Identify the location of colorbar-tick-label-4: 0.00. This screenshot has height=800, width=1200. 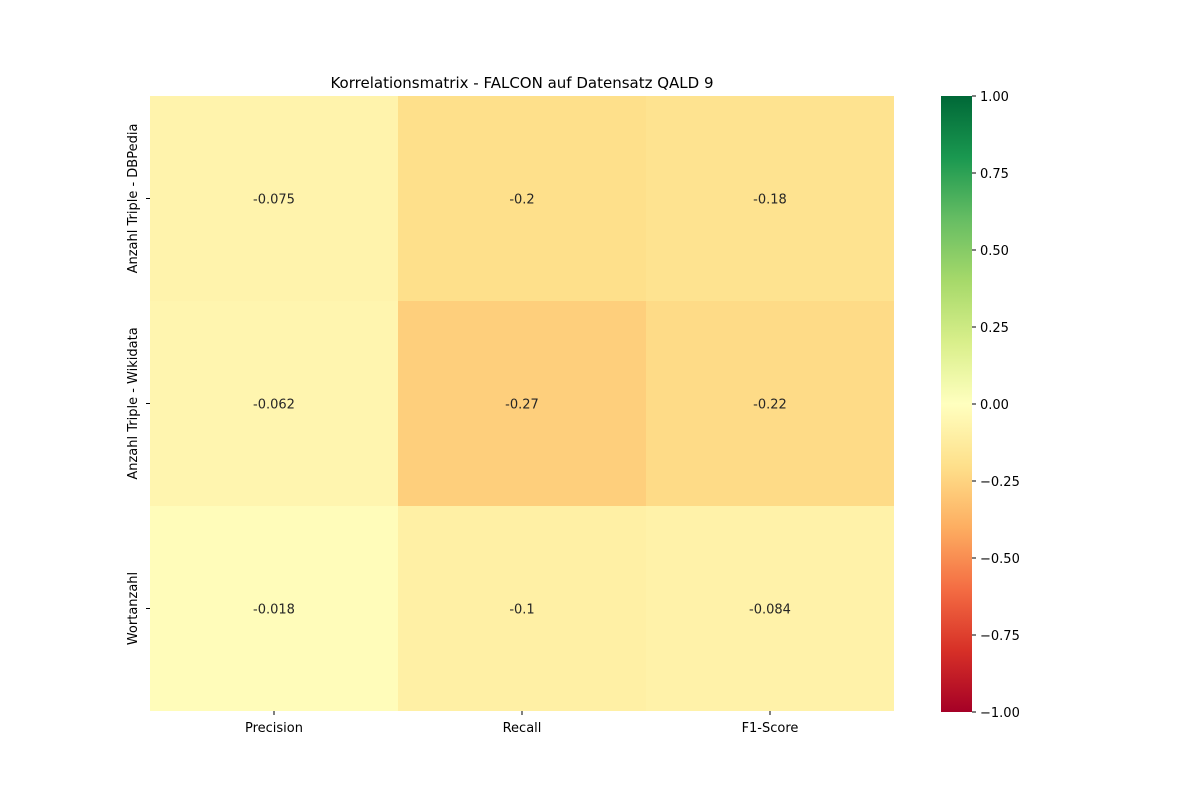
(994, 405).